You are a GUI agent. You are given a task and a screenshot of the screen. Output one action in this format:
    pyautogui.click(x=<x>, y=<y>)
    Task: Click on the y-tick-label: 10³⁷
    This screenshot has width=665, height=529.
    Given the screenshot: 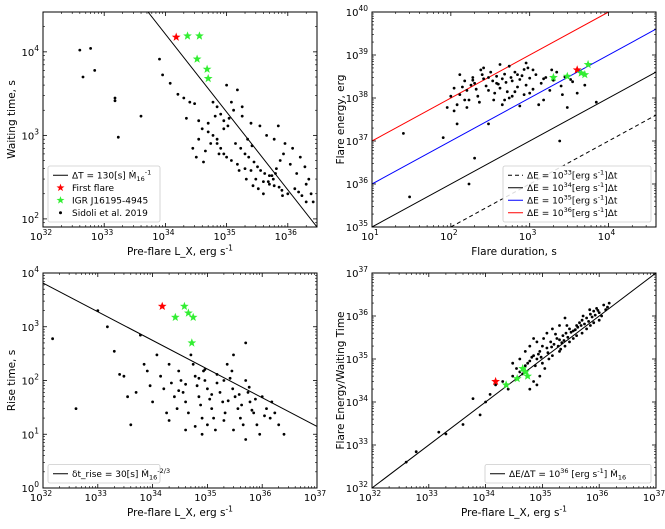 What is the action you would take?
    pyautogui.click(x=357, y=272)
    